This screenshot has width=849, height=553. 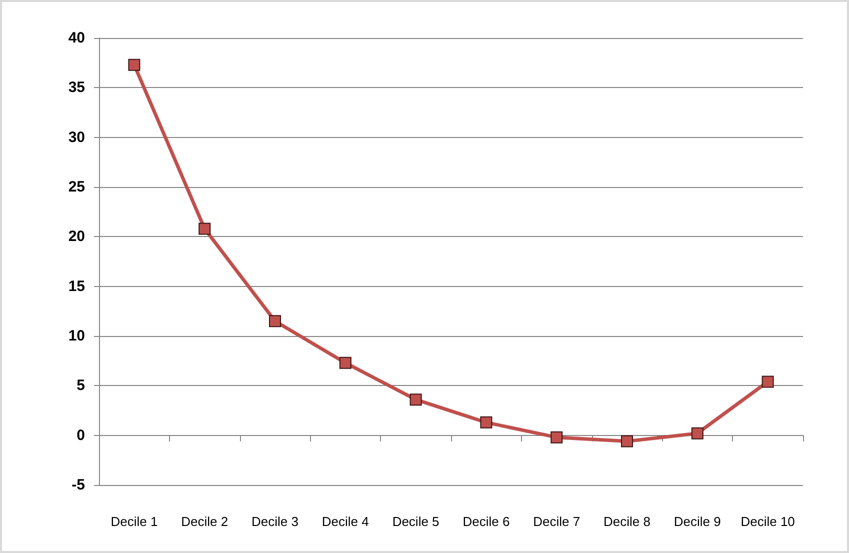 What do you see at coordinates (204, 521) in the screenshot?
I see `x-tick-label: Decile 2` at bounding box center [204, 521].